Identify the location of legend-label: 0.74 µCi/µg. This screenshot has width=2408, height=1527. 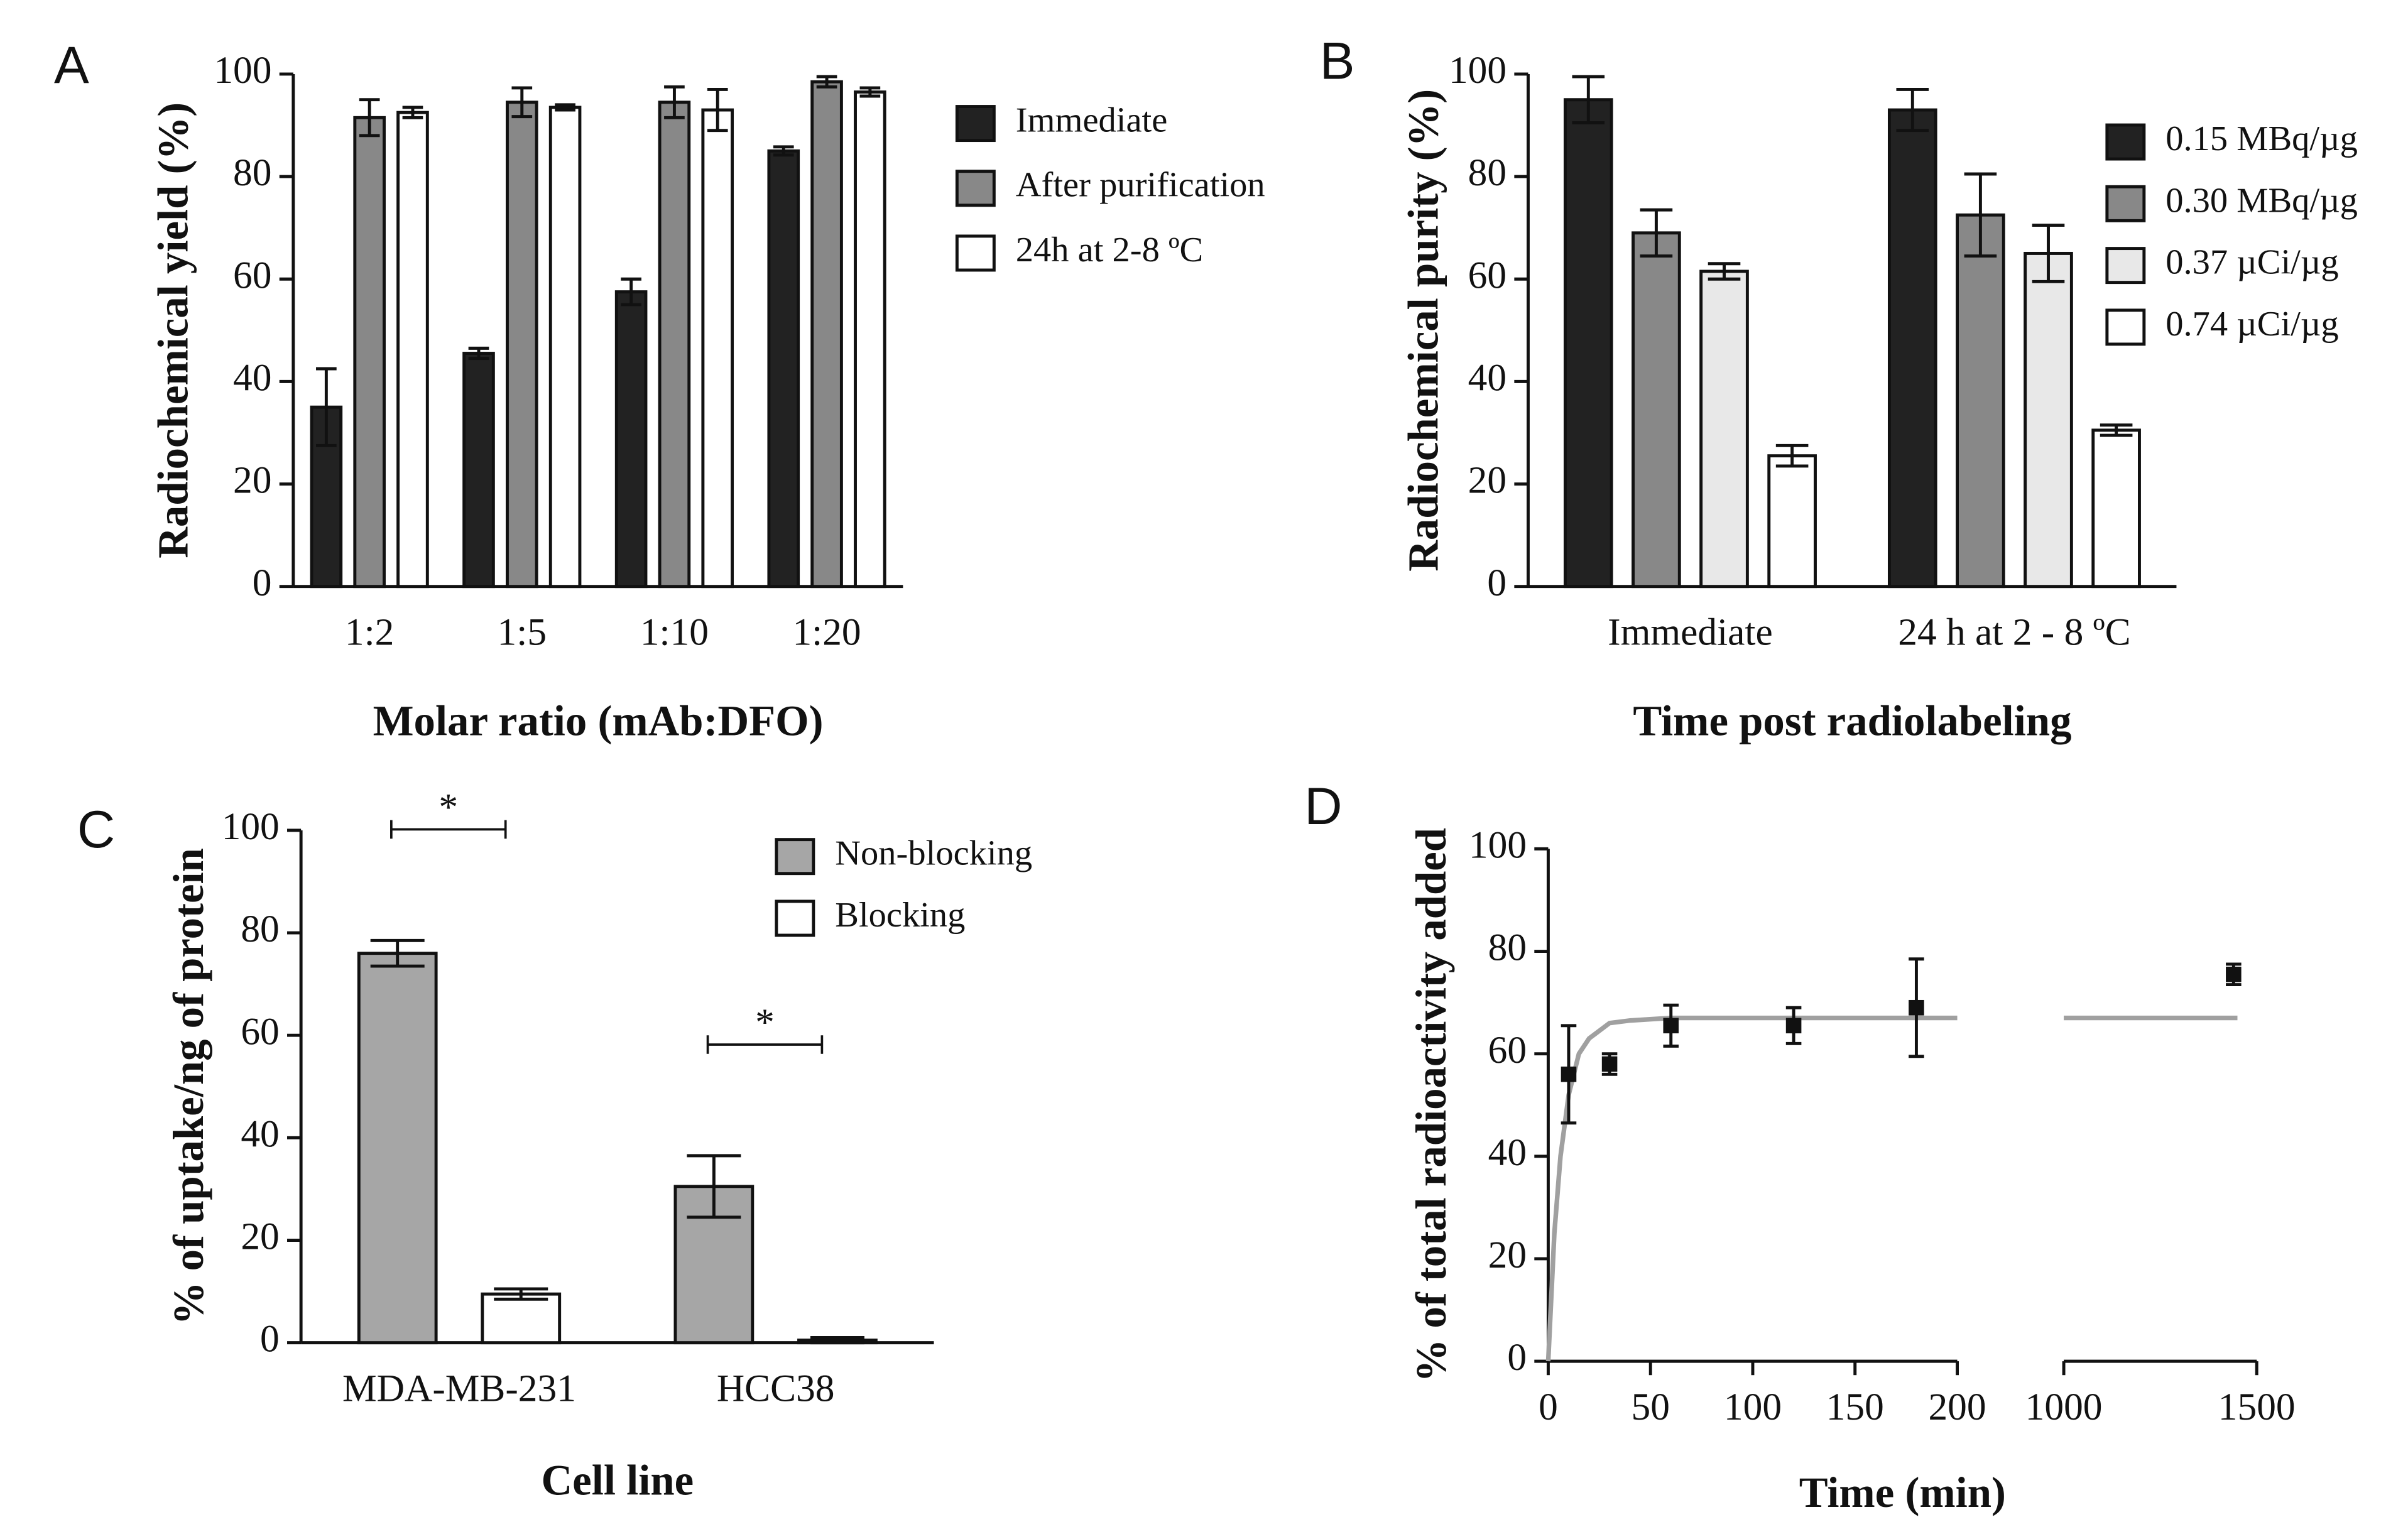
(2252, 324).